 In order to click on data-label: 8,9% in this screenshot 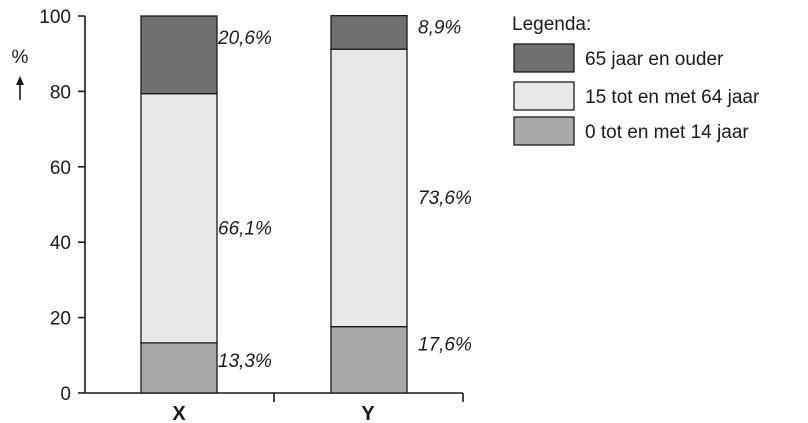, I will do `click(439, 28)`.